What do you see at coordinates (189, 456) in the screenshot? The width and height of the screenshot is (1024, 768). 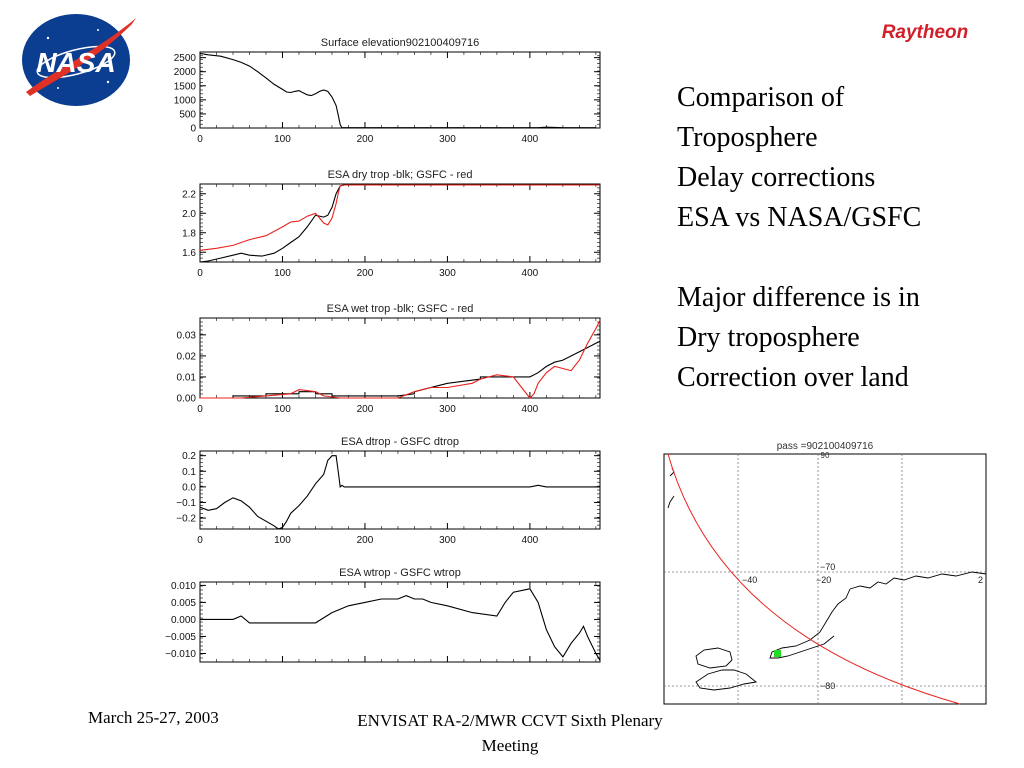 I see `y-tick-label: 0.2` at bounding box center [189, 456].